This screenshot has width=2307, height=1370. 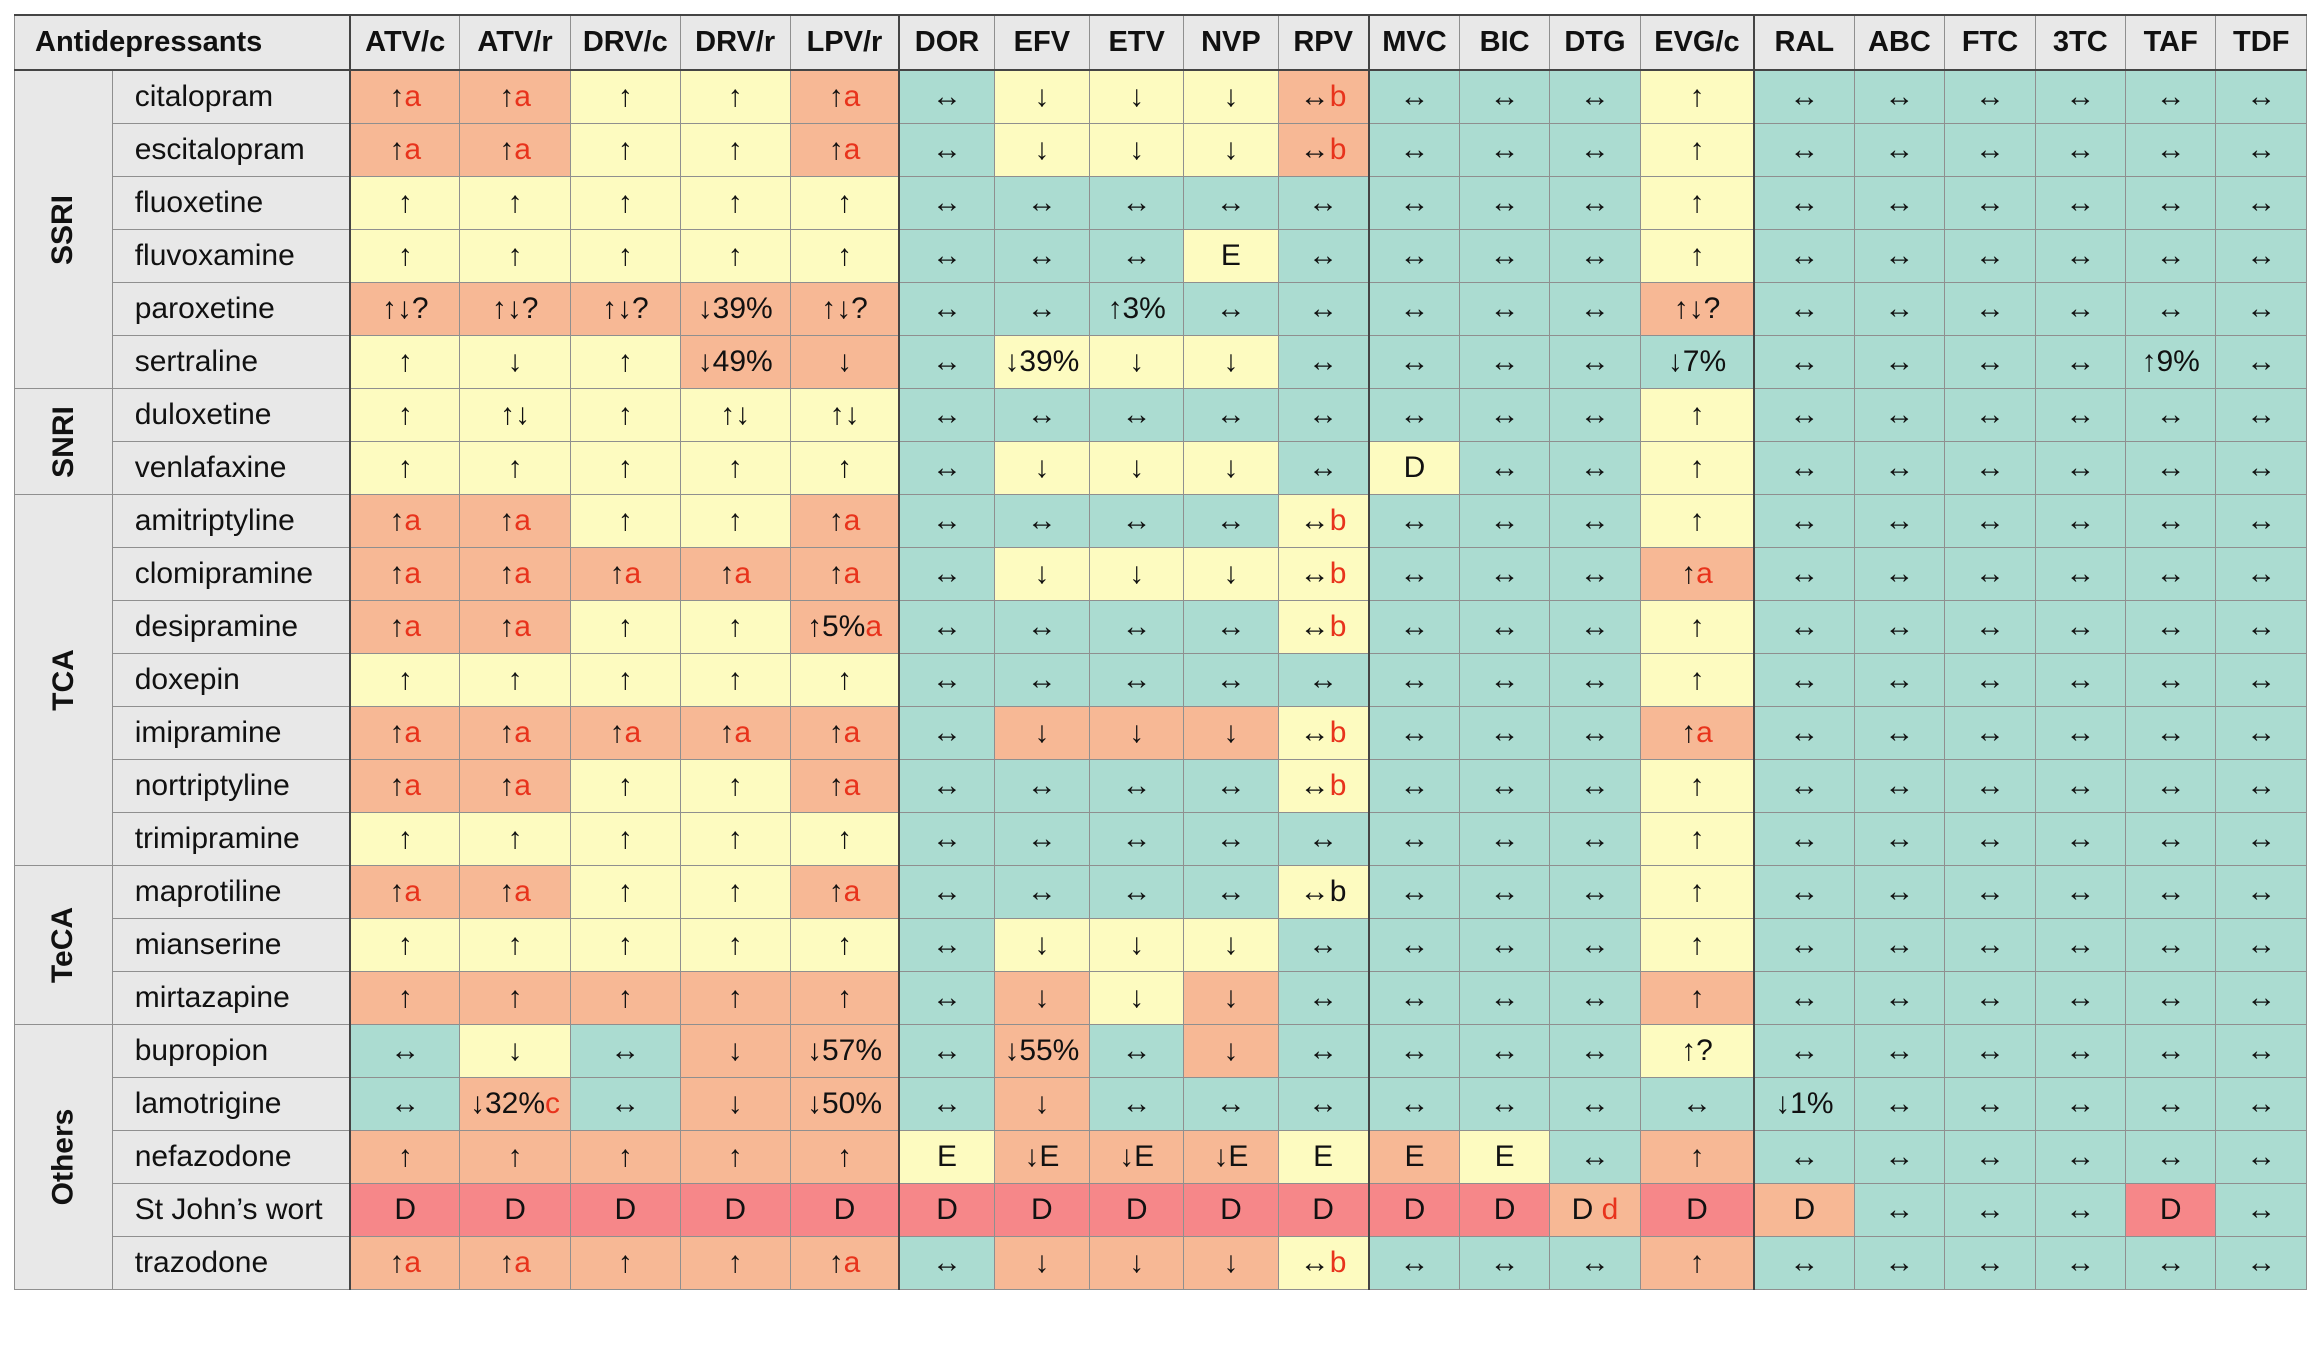 I want to click on interaction-cell: ↓39%, so click(x=1042, y=362).